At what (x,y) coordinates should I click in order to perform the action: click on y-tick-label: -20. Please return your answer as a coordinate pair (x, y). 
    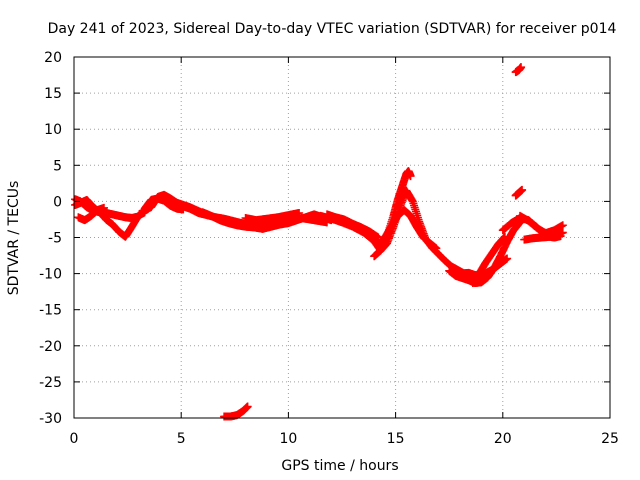
    Looking at the image, I should click on (50, 347).